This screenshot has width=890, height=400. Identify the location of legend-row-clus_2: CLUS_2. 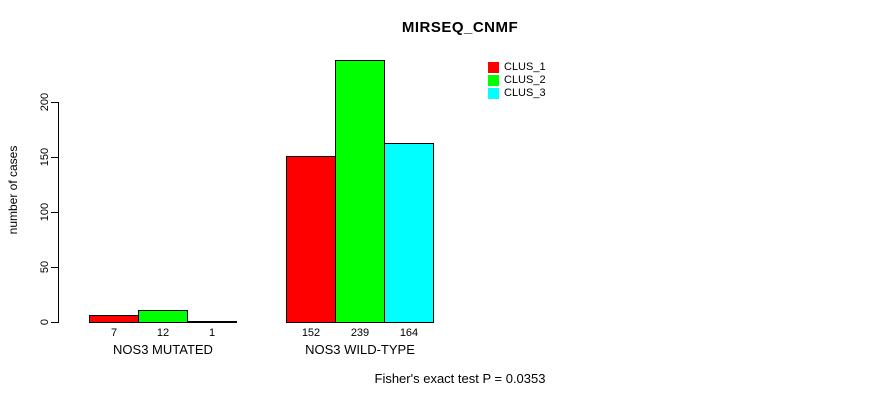
(517, 80).